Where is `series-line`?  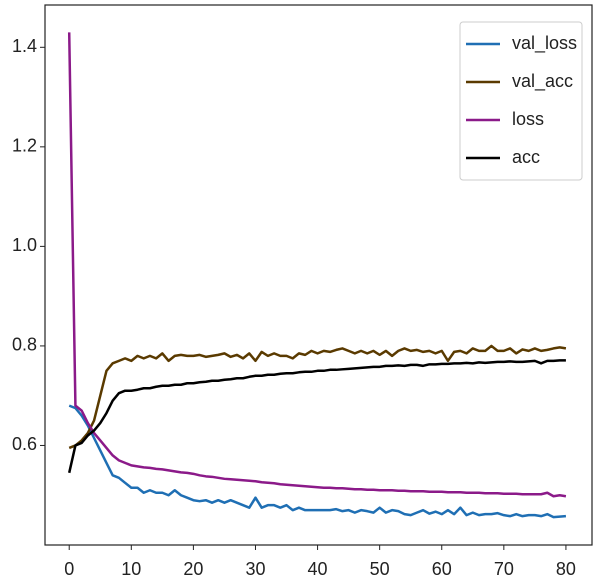 series-line is located at coordinates (317, 397).